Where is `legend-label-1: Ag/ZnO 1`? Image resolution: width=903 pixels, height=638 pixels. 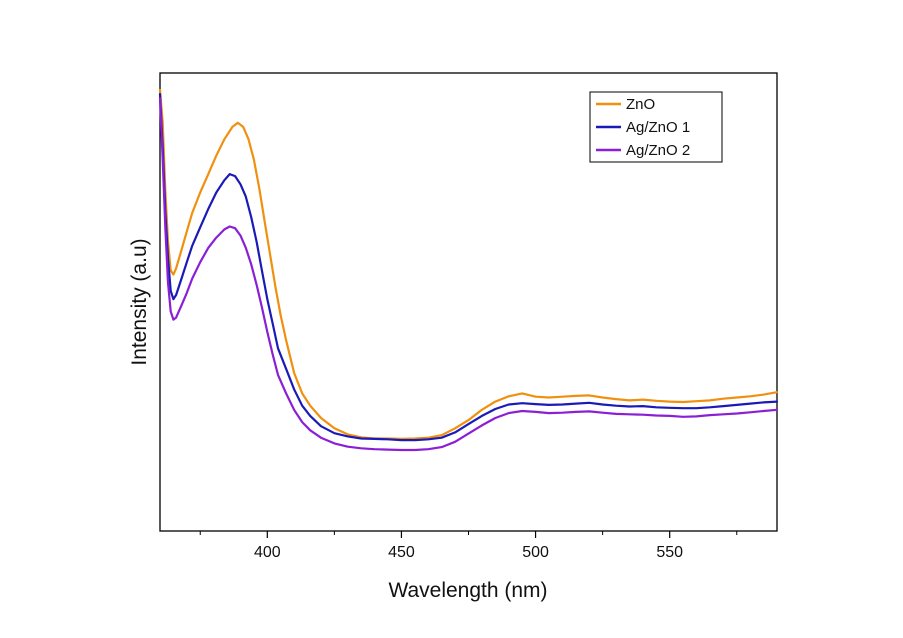
legend-label-1: Ag/ZnO 1 is located at coordinates (658, 127).